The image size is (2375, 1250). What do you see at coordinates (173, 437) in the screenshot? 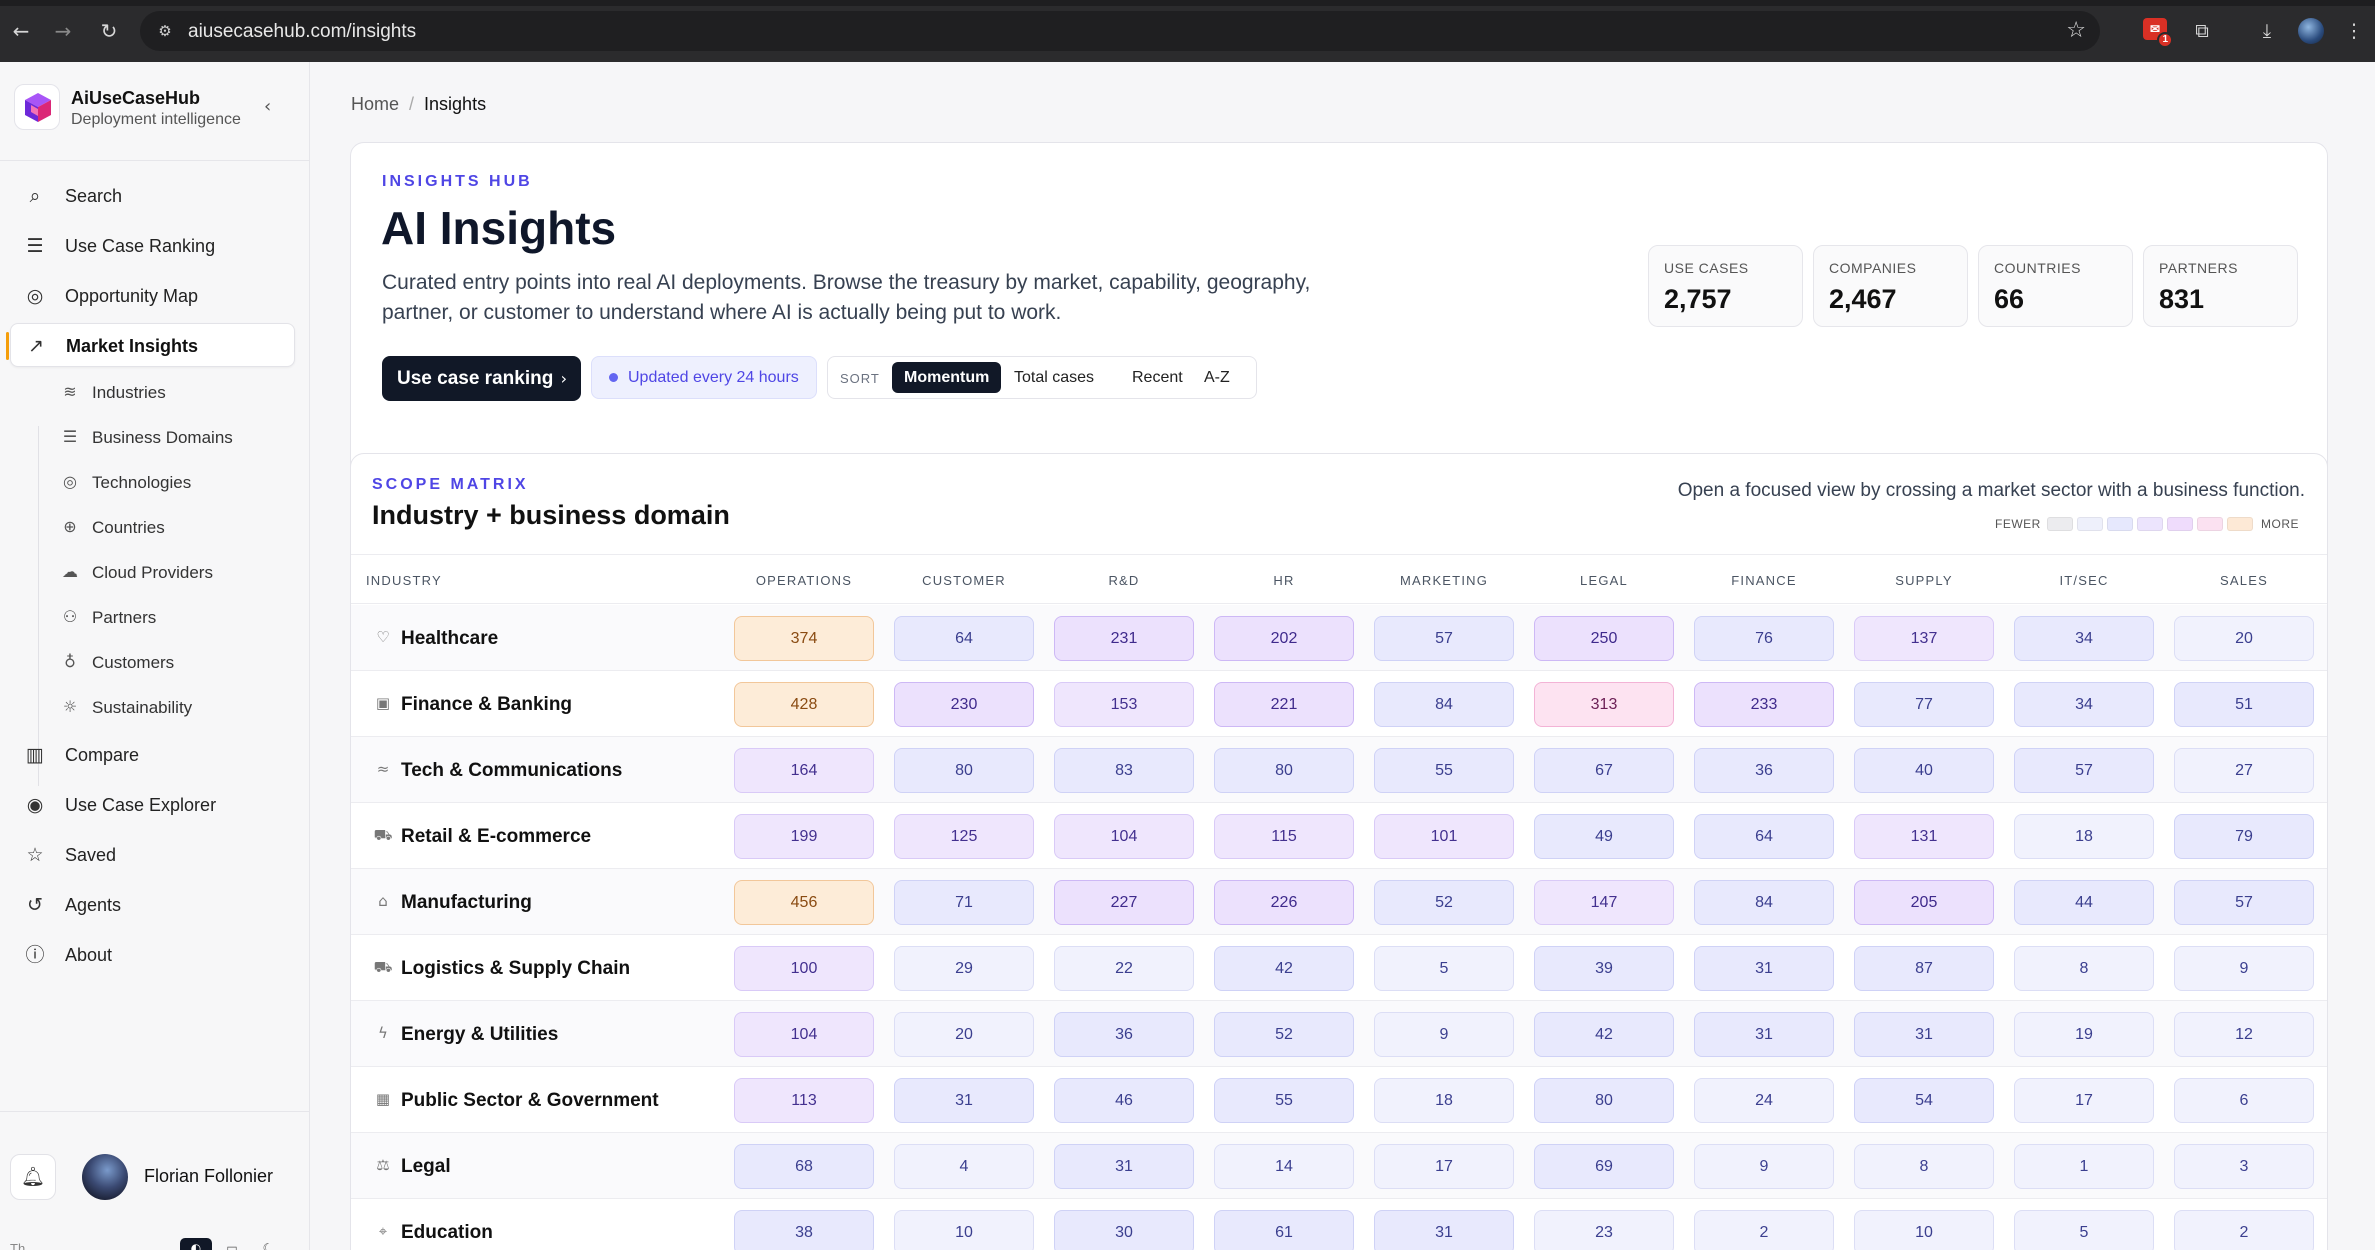
I see `subnav-item-business-domains: ☰ Business Domains` at bounding box center [173, 437].